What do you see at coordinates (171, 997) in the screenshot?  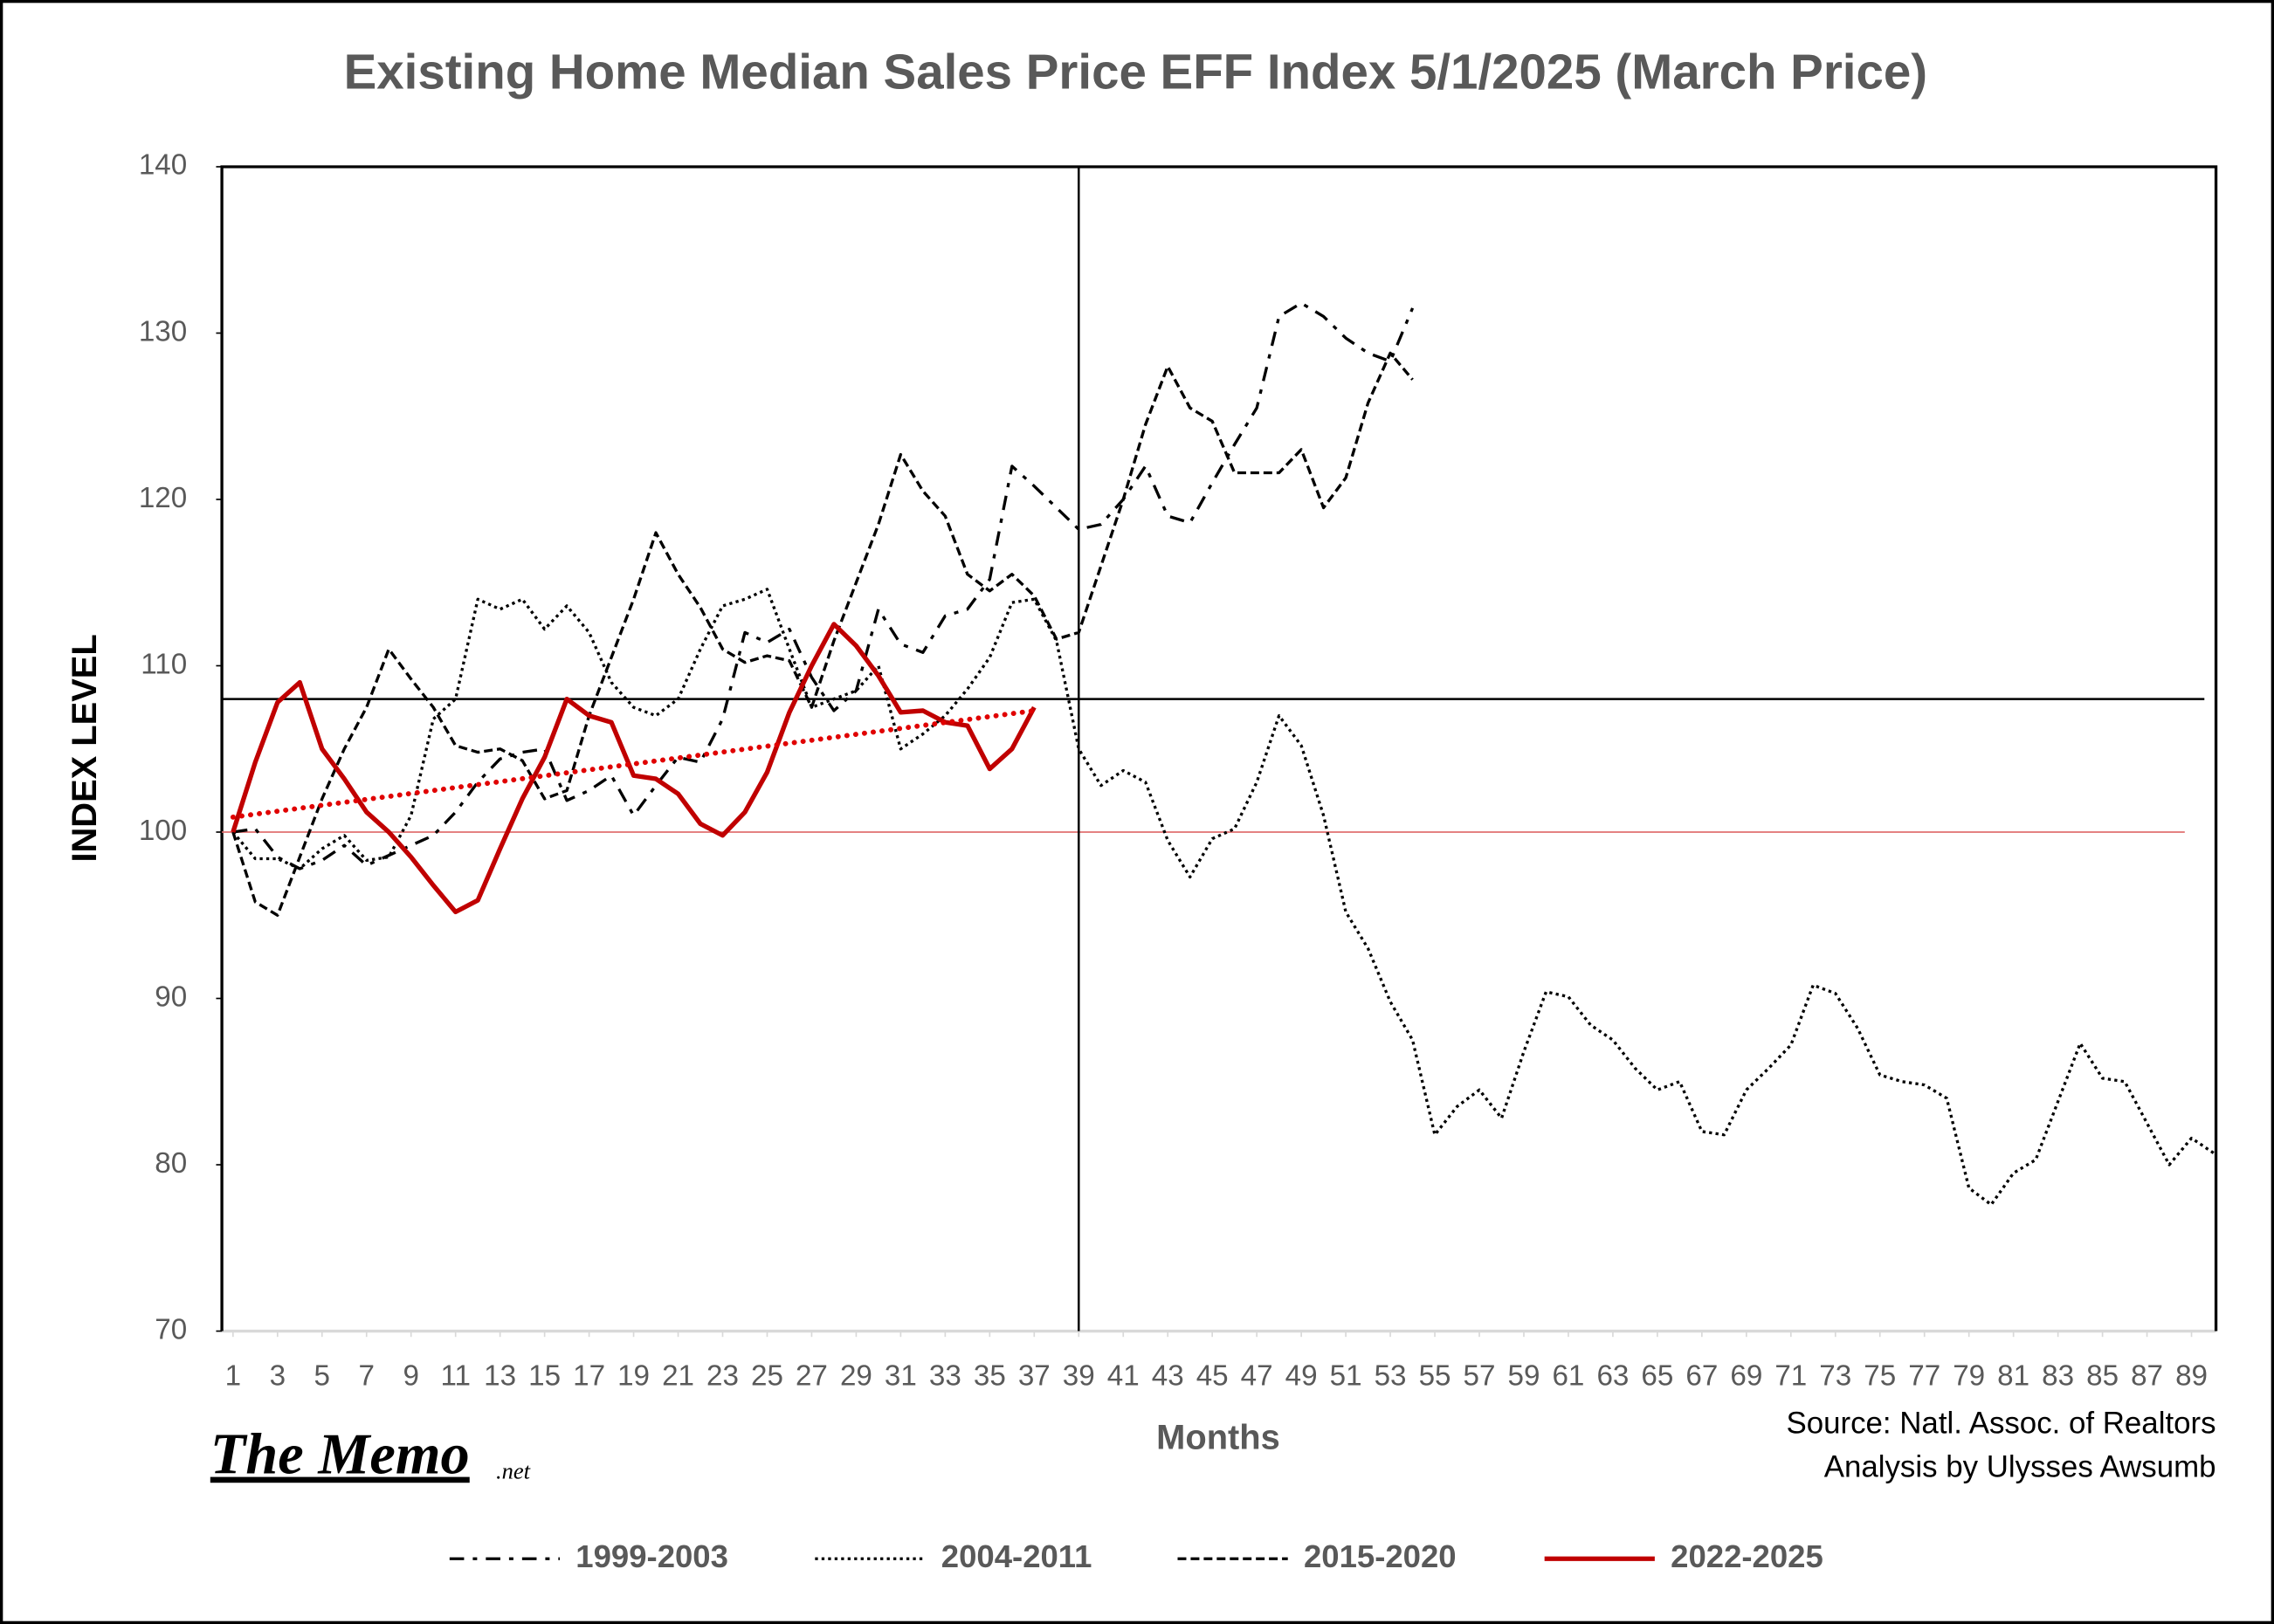 I see `y-tick-label: 90` at bounding box center [171, 997].